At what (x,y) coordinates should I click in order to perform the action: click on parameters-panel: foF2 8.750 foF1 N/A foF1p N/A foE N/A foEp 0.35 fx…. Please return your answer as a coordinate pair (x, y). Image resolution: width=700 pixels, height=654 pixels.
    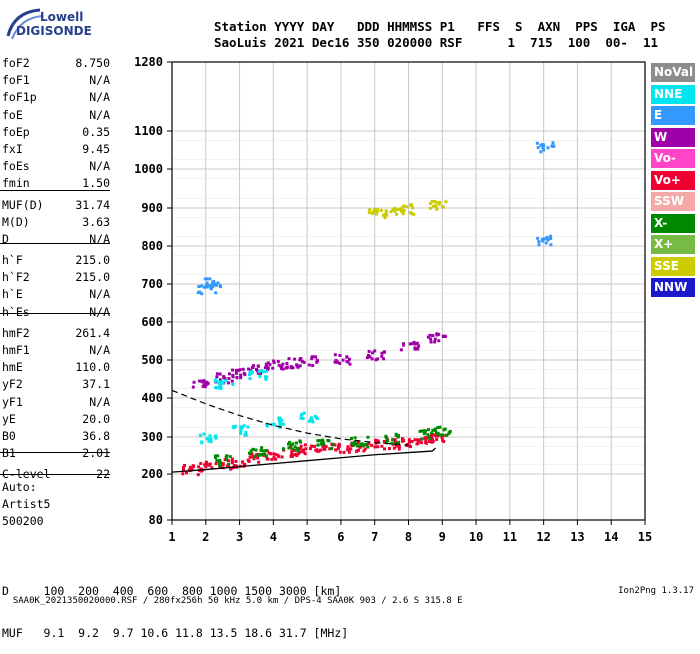
    Looking at the image, I should click on (56, 270).